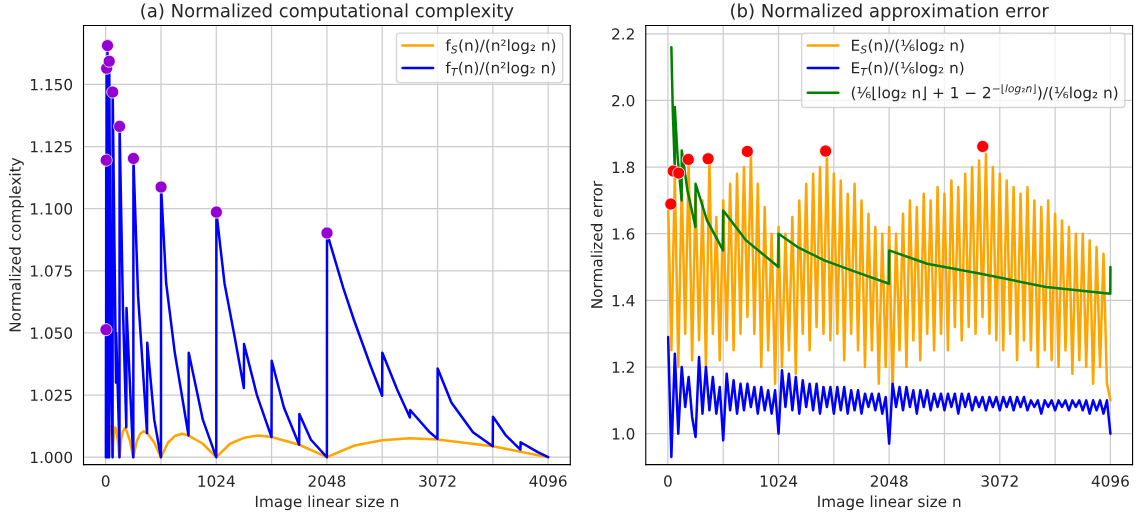 The image size is (1144, 531). I want to click on chart-title: (b) Normalized approximation error, so click(890, 12).